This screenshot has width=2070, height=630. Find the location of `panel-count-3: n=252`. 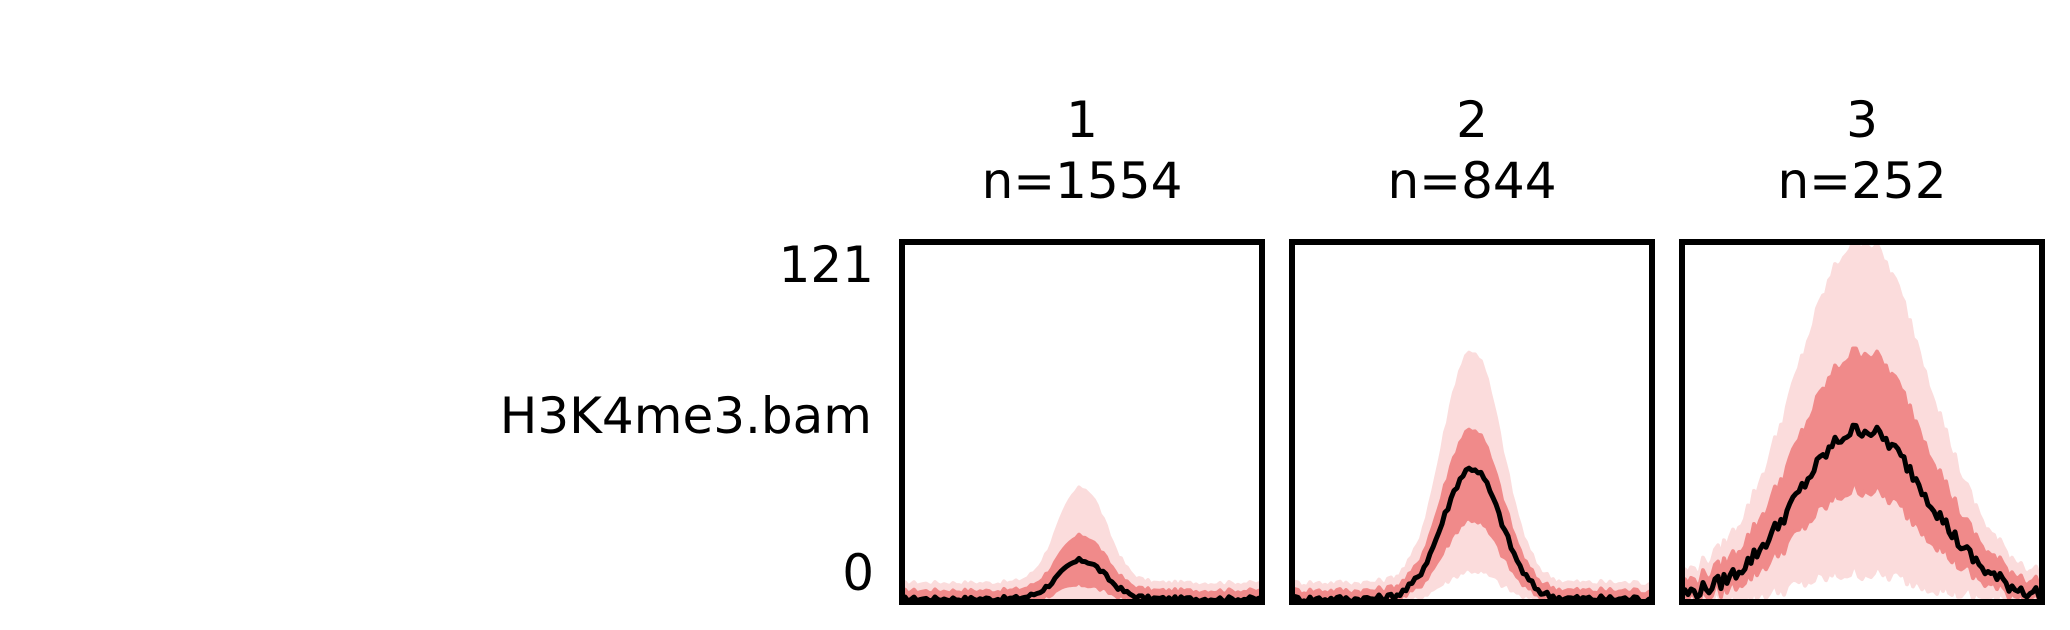

panel-count-3: n=252 is located at coordinates (1861, 181).